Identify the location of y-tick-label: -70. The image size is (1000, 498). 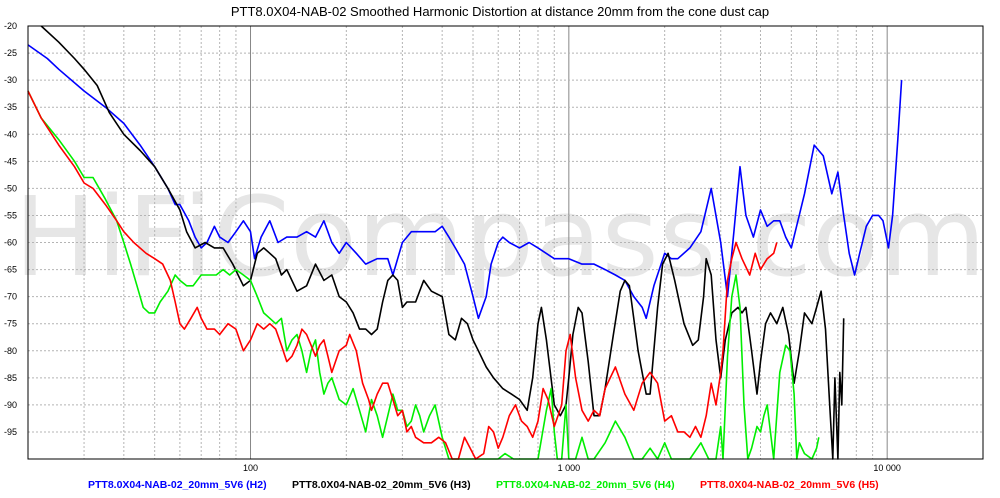
(10, 297).